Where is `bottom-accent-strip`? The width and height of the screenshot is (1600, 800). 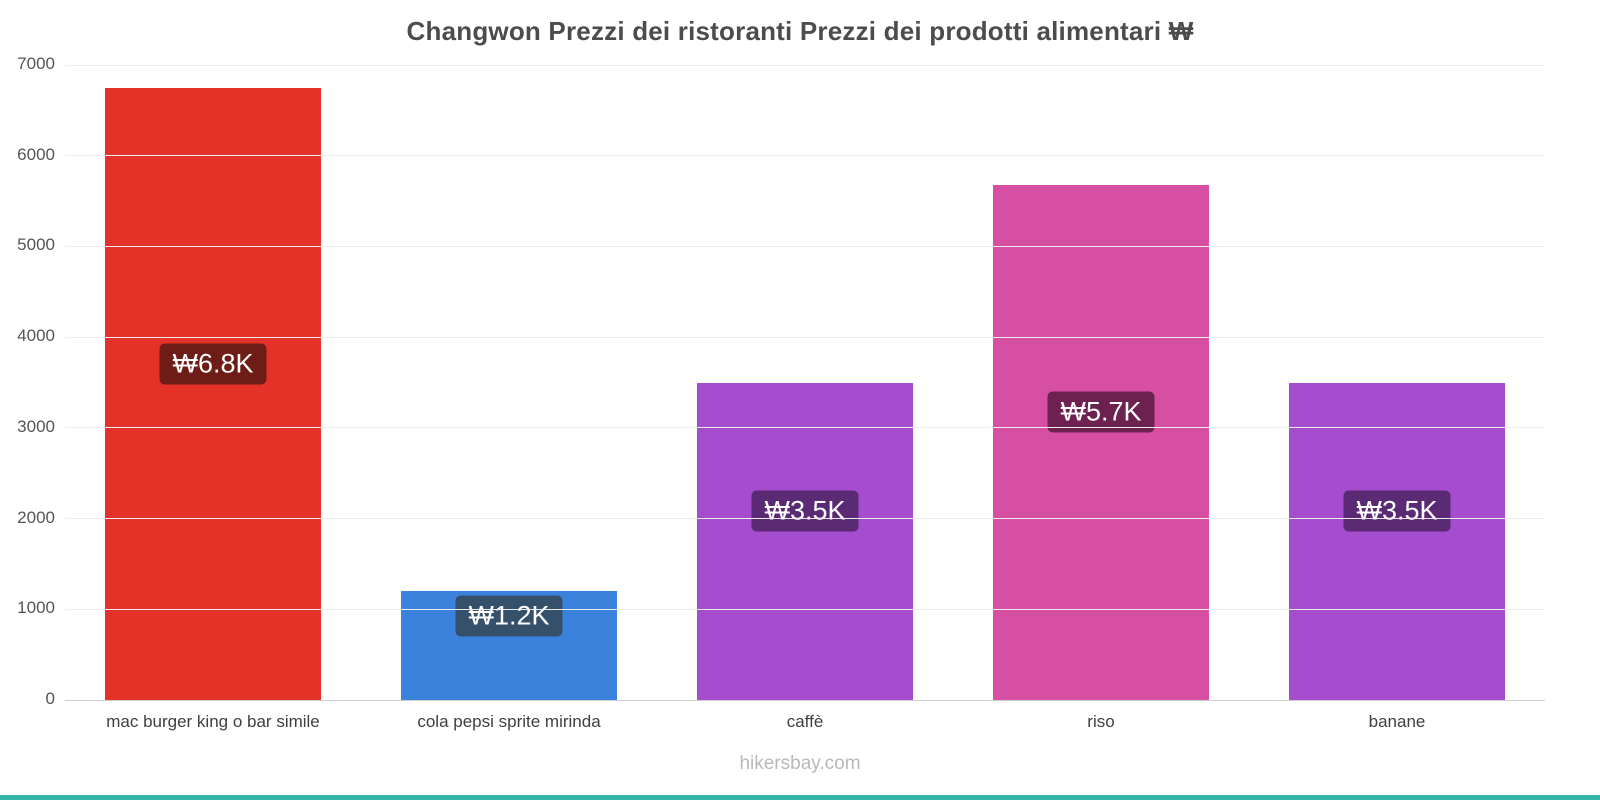
bottom-accent-strip is located at coordinates (800, 797).